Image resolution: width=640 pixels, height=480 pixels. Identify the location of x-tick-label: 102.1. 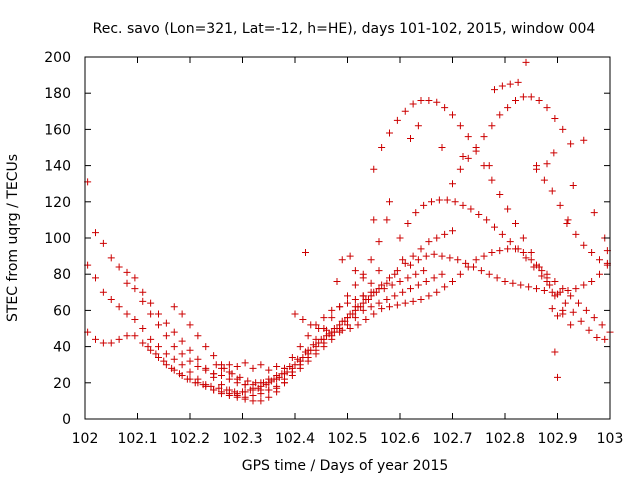
(137, 439).